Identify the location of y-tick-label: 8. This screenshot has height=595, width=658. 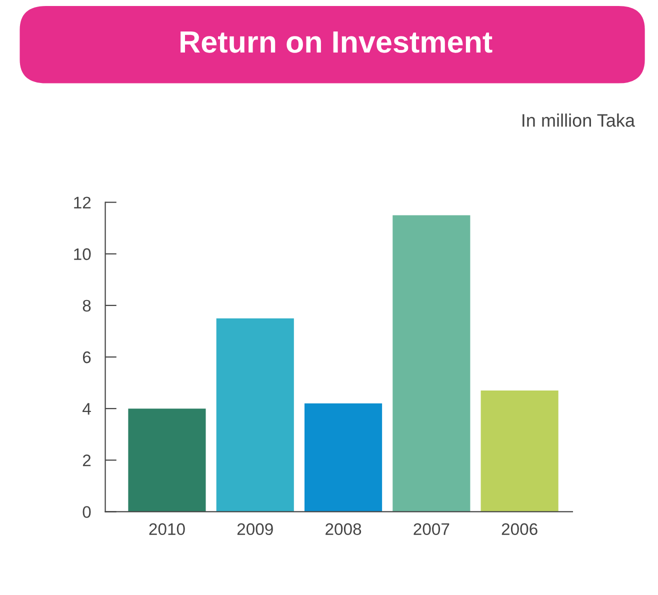
(86, 306).